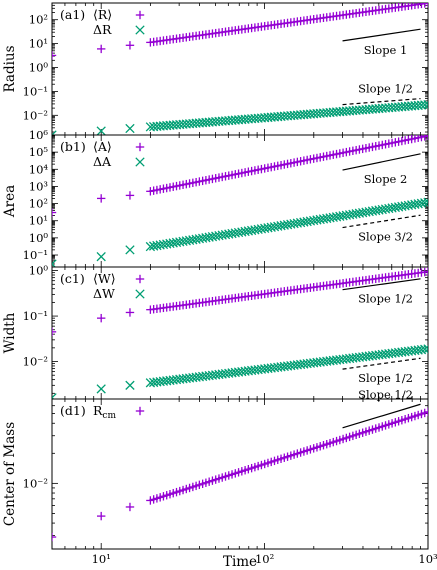 The image size is (437, 570). What do you see at coordinates (72, 14) in the screenshot?
I see `panel-tag: (a1)` at bounding box center [72, 14].